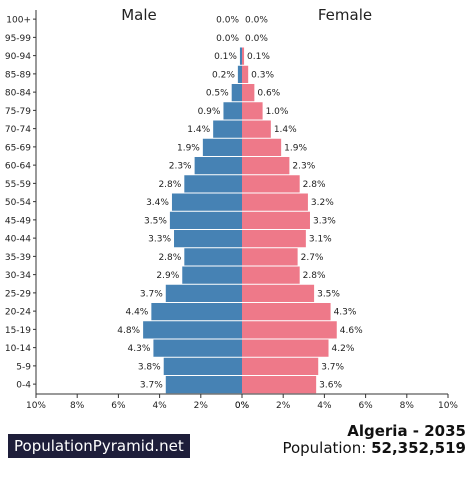 This screenshot has width=474, height=478. Describe the element at coordinates (324, 448) in the screenshot. I see `population-label: Population:` at that location.